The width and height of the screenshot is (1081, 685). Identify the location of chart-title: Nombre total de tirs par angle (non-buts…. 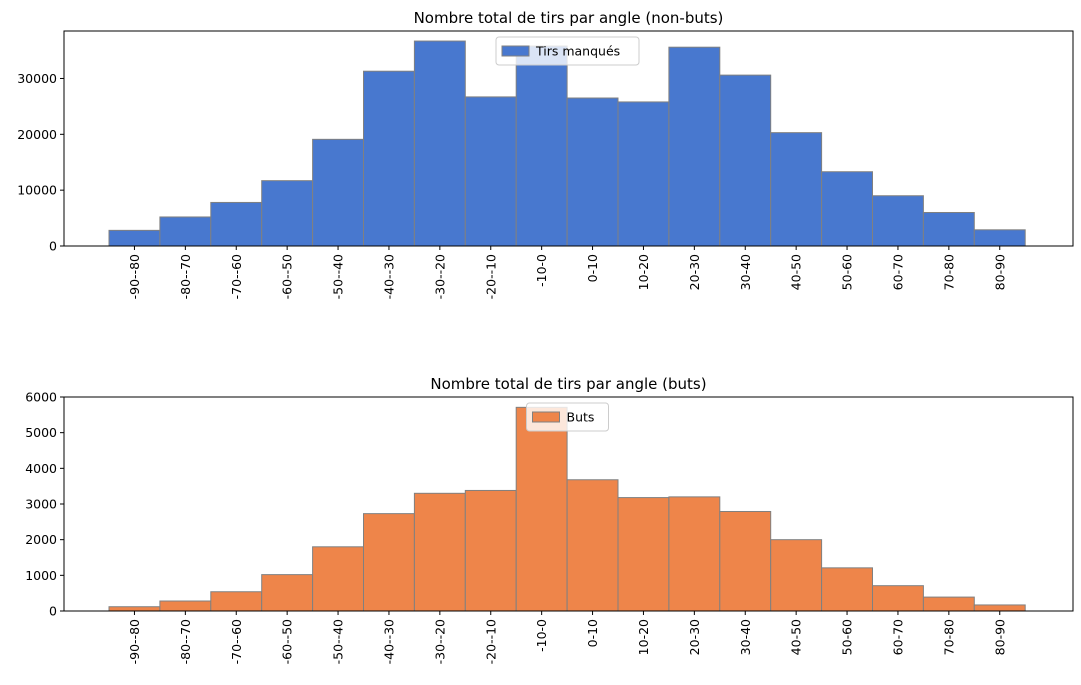
(569, 18).